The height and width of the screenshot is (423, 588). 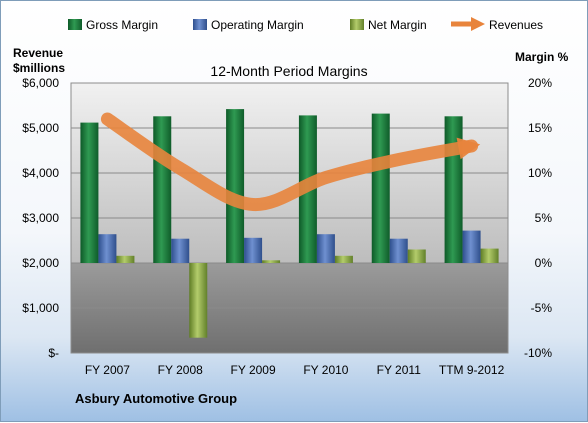 I want to click on legend-swatch-net-margin, so click(x=357, y=24).